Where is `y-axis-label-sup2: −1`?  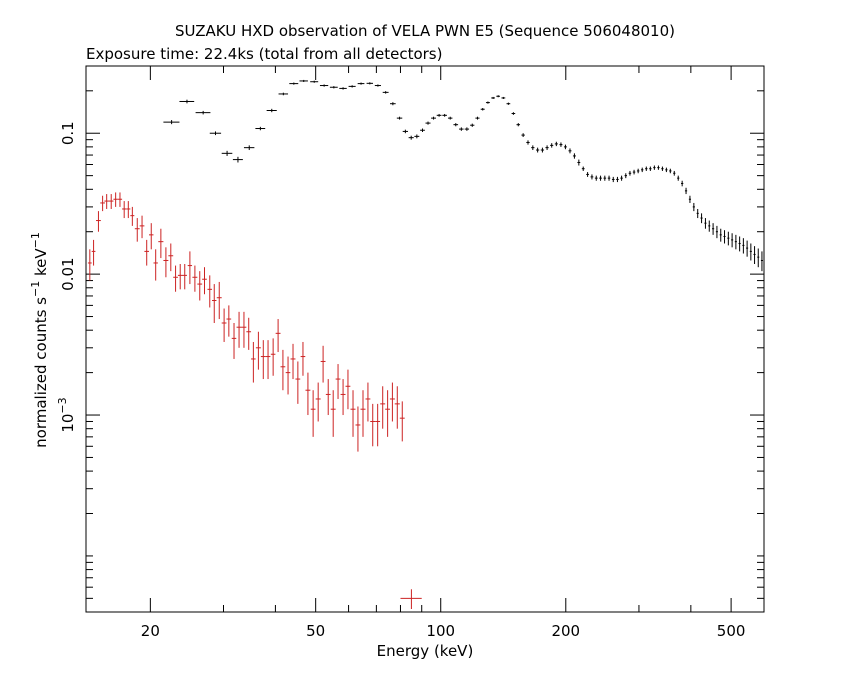
y-axis-label-sup2: −1 is located at coordinates (35, 240).